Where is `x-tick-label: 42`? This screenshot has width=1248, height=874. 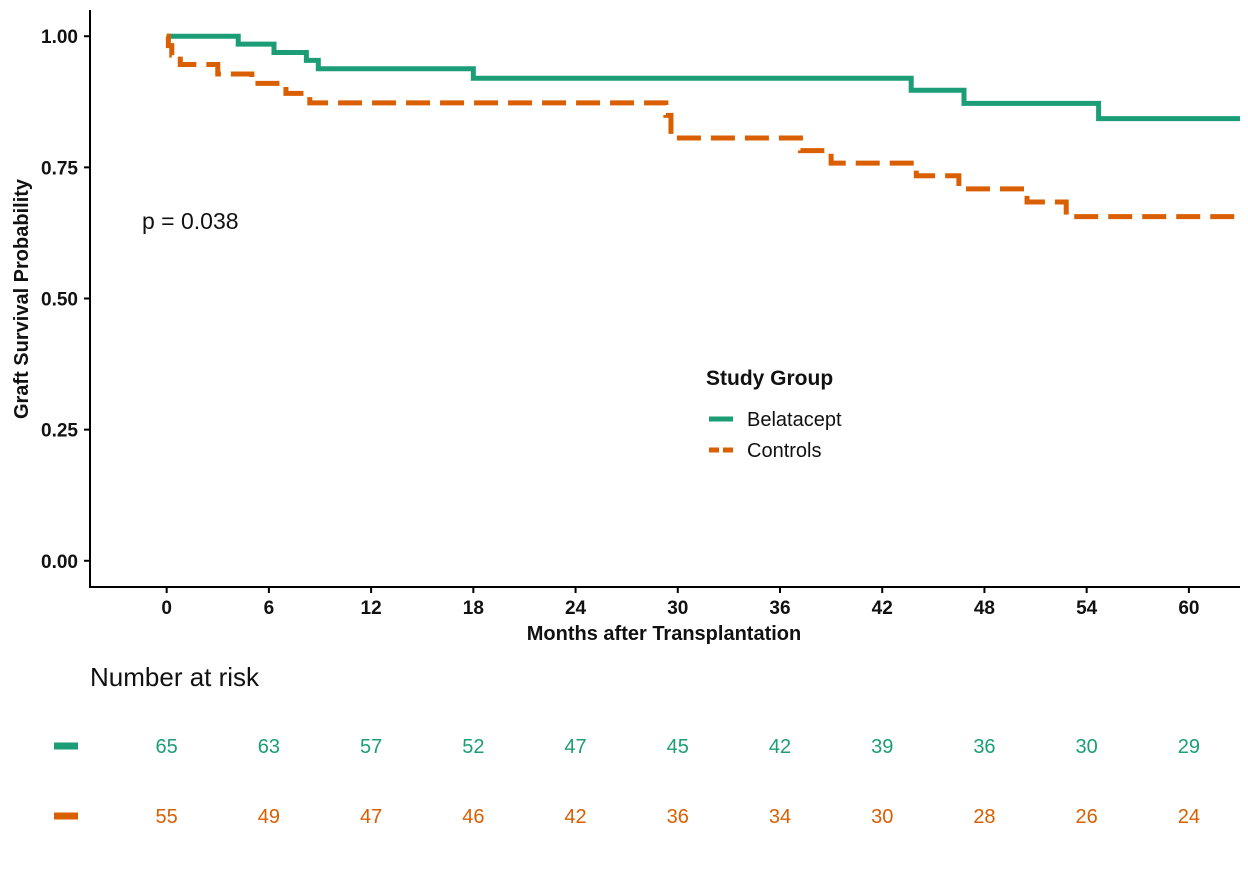
x-tick-label: 42 is located at coordinates (882, 608).